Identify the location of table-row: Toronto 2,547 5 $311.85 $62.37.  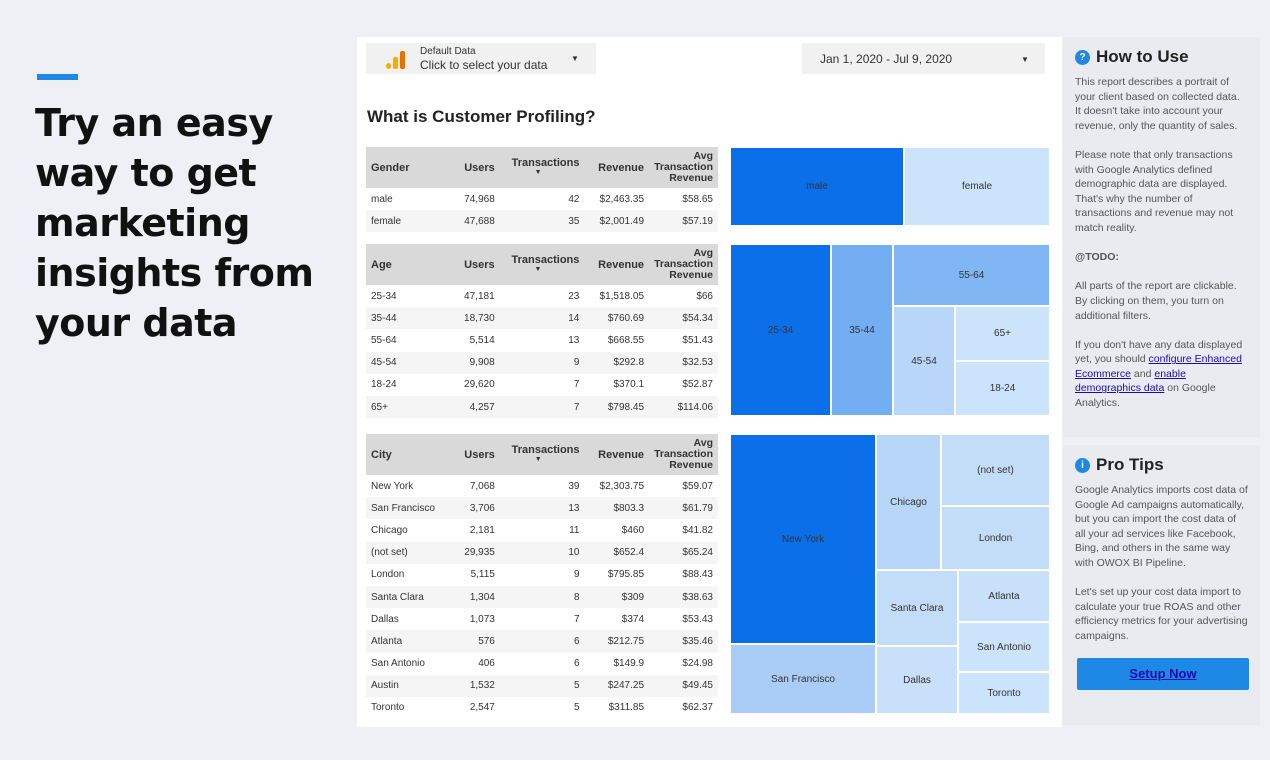
(542, 708).